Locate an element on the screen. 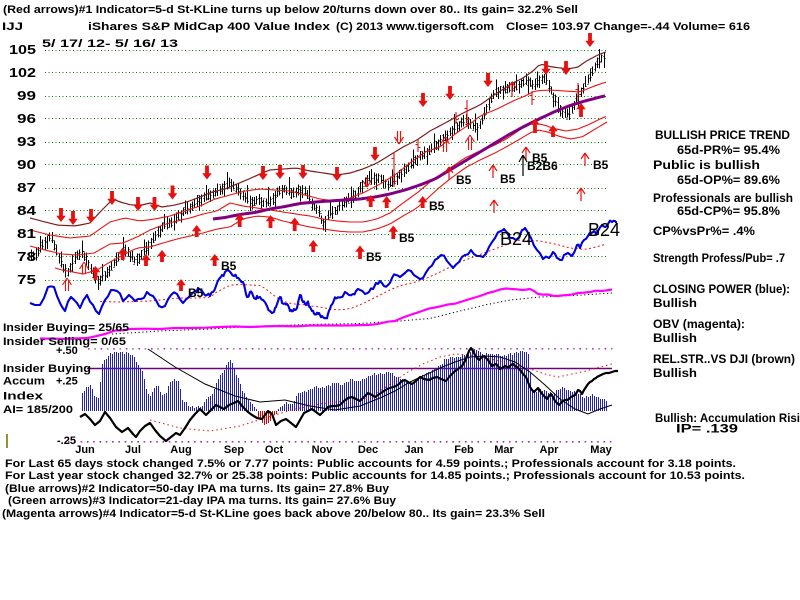 The height and width of the screenshot is (600, 800). svg-text: Professionals are bullish is located at coordinates (723, 199).